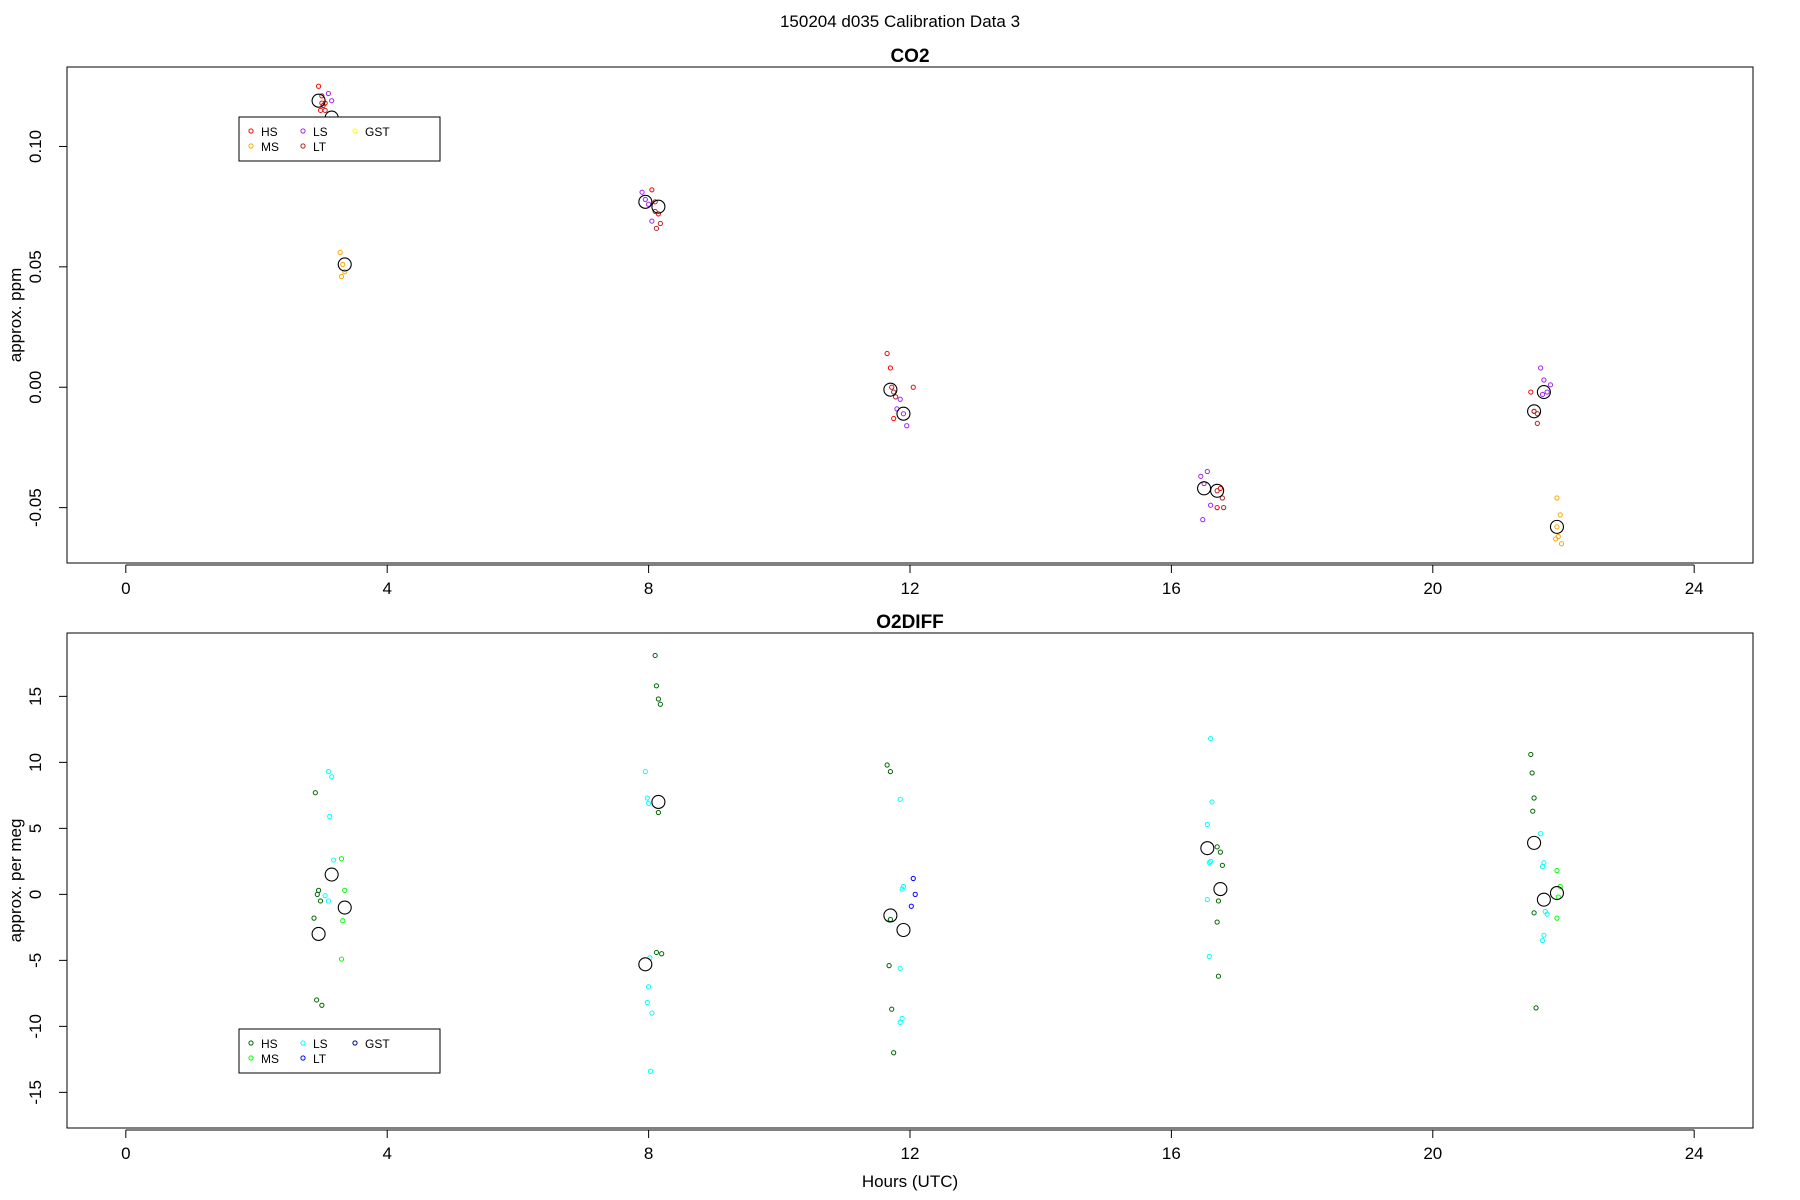 This screenshot has height=1200, width=1800. What do you see at coordinates (303, 146) in the screenshot?
I see `co2-legend-swatch-lt` at bounding box center [303, 146].